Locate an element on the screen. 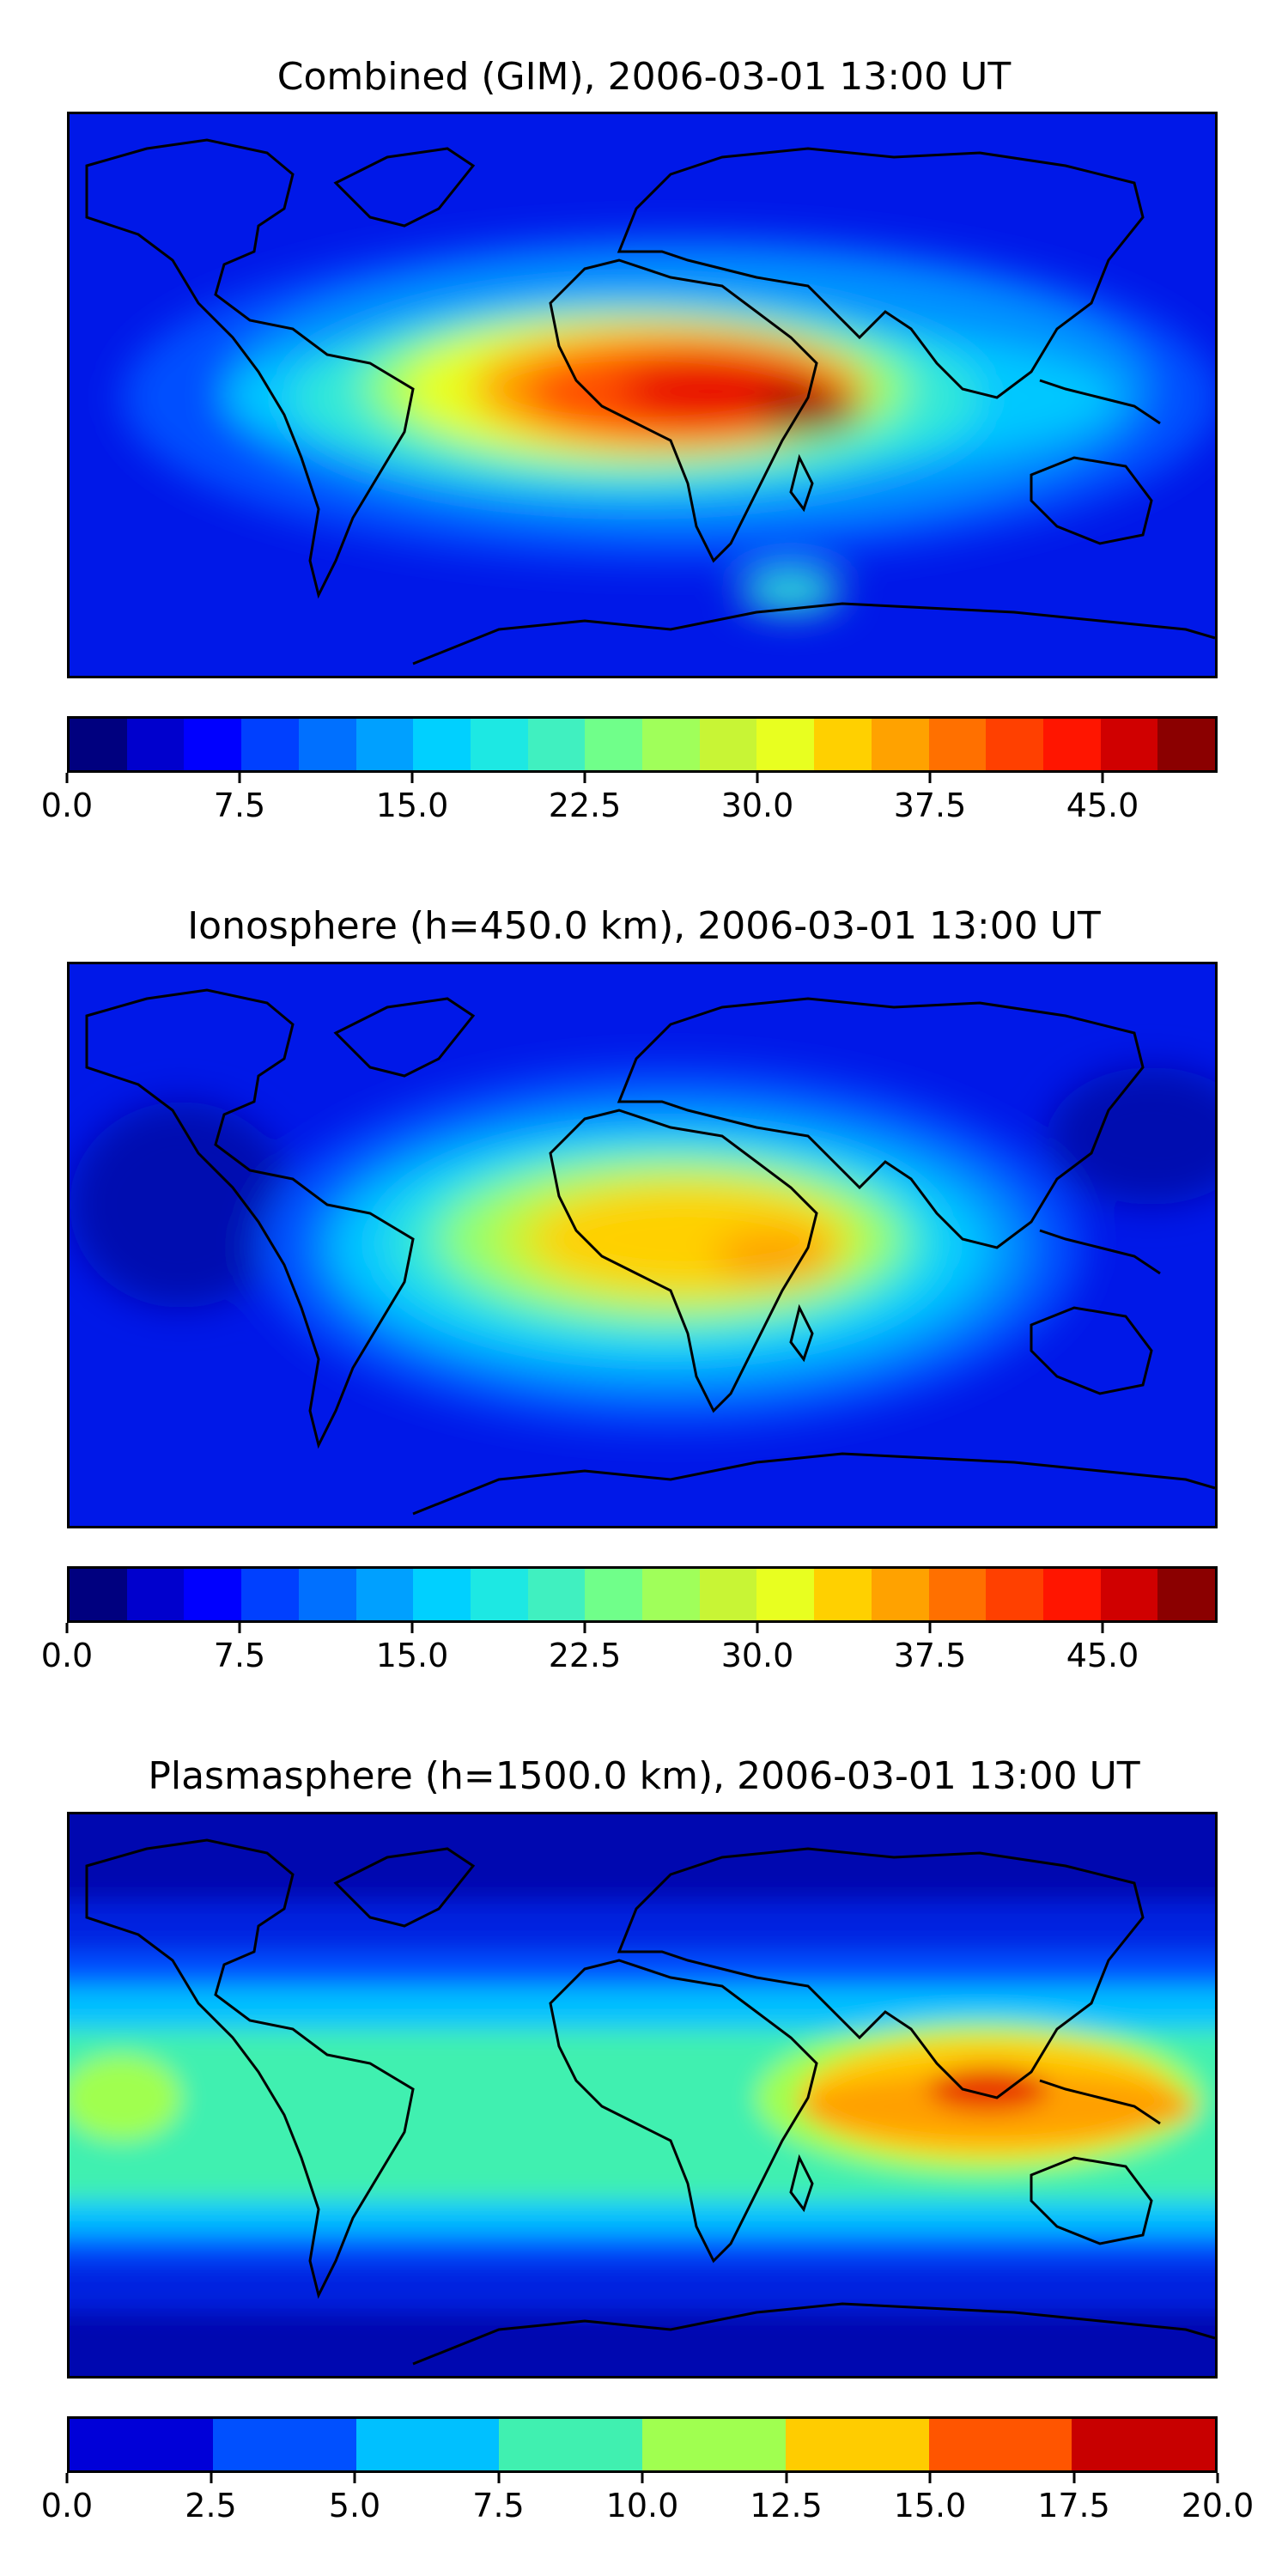 The width and height of the screenshot is (1288, 2576). colorbar-tick-label: 5.0 is located at coordinates (355, 2506).